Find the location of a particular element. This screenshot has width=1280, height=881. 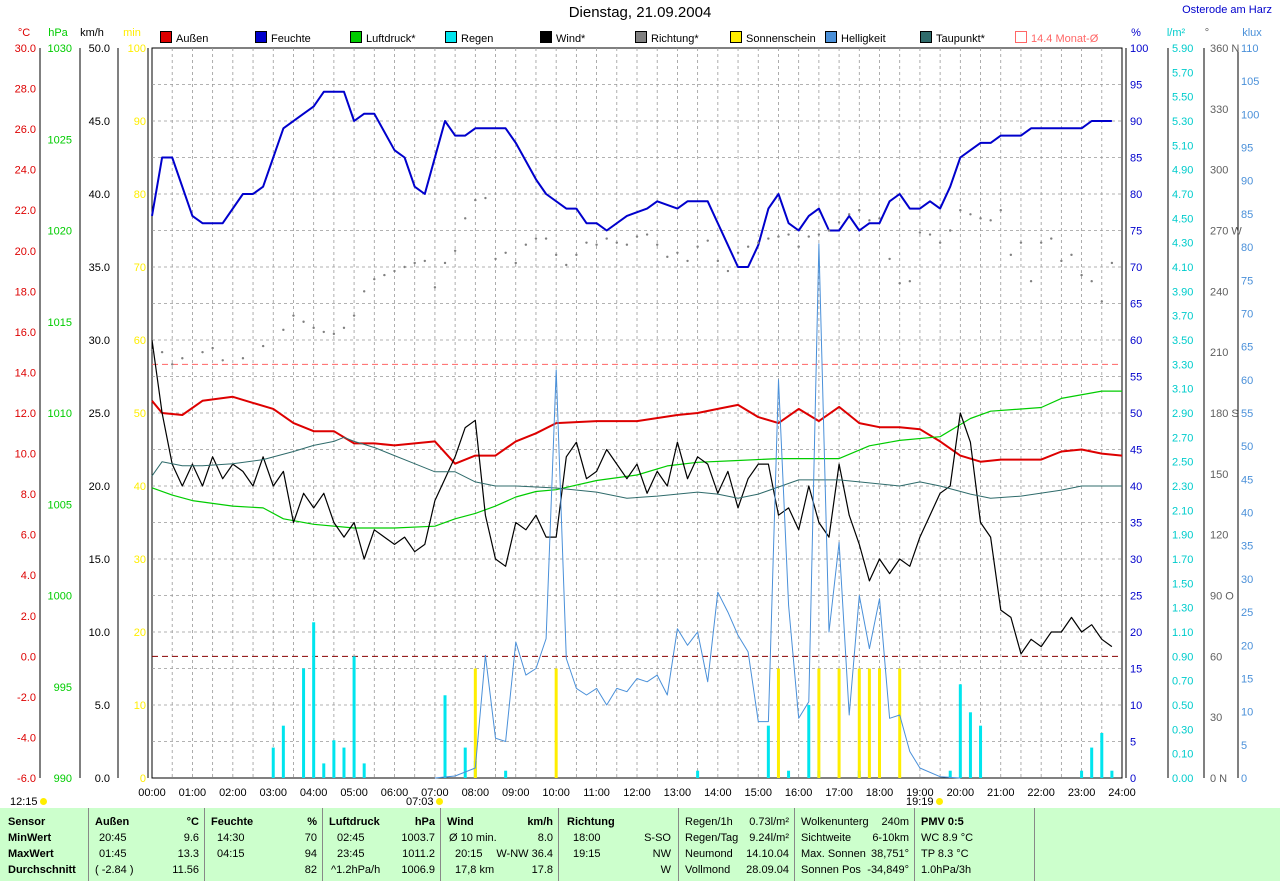

regen-value-4: 28.09.04 is located at coordinates (767, 870).